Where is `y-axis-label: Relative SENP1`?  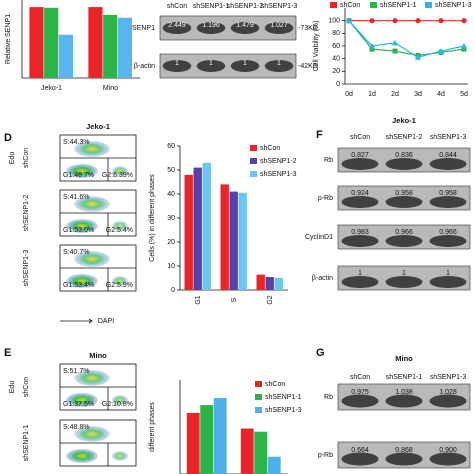
y-axis-label: Relative SENP1 is located at coordinates (8, 39).